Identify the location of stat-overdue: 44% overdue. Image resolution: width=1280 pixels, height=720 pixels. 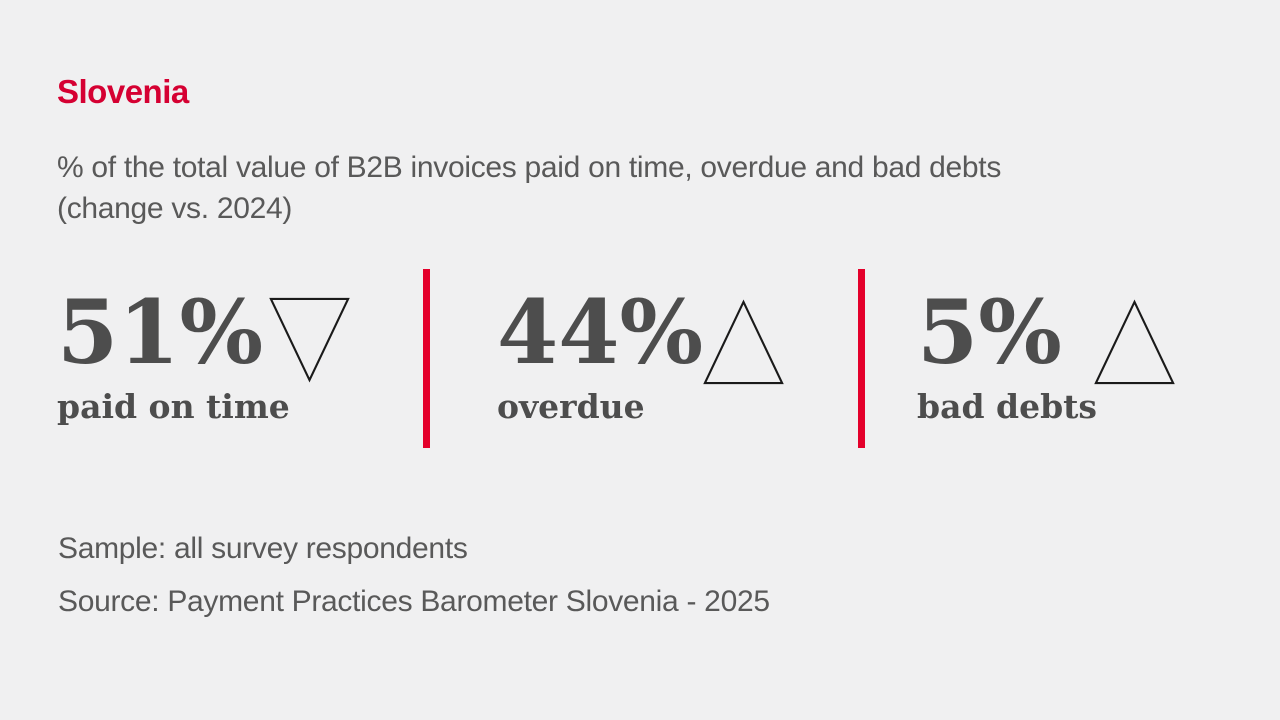
(677, 357).